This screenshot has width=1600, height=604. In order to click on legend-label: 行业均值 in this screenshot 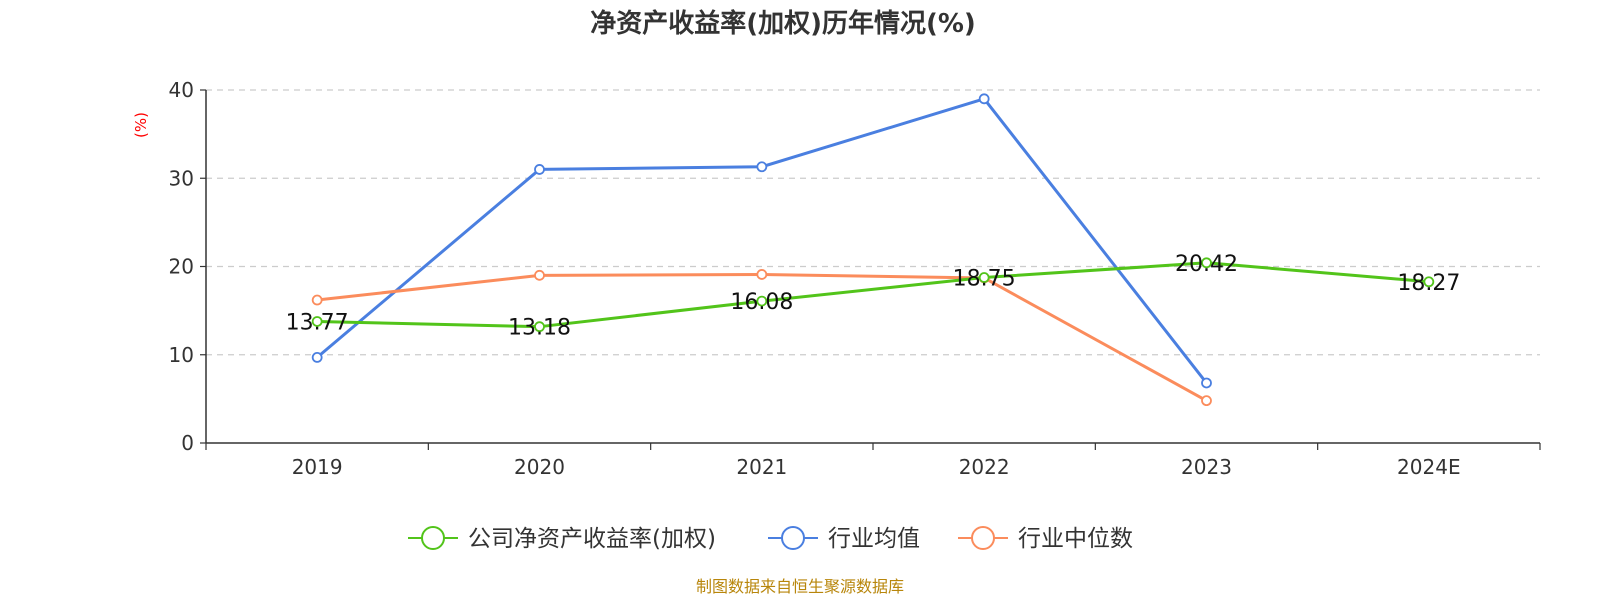, I will do `click(874, 539)`.